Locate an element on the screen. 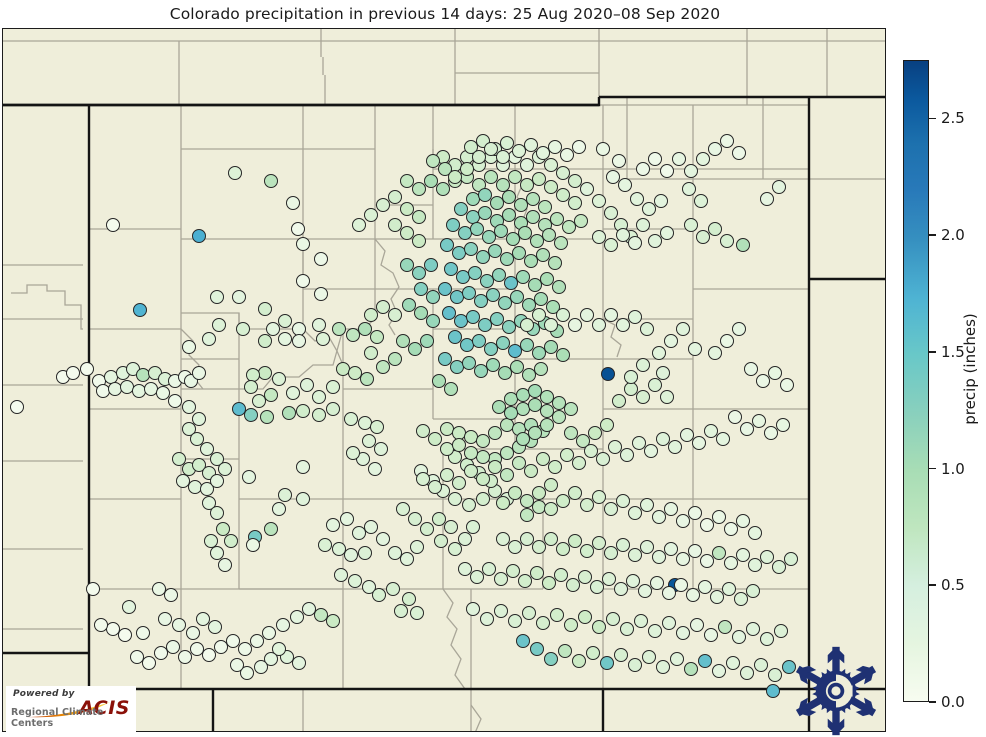  colorbar is located at coordinates (916, 381).